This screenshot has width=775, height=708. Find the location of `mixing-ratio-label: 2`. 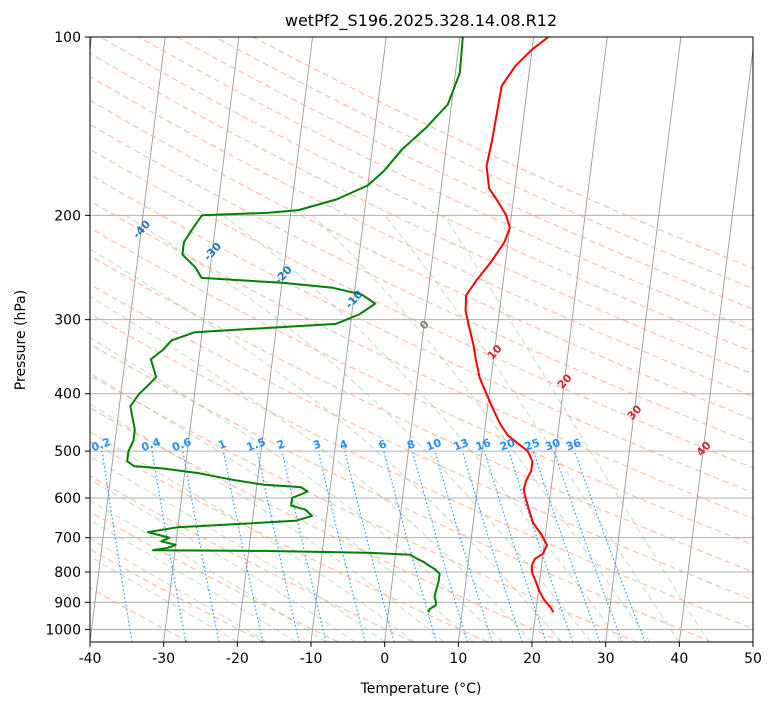

mixing-ratio-label: 2 is located at coordinates (281, 444).